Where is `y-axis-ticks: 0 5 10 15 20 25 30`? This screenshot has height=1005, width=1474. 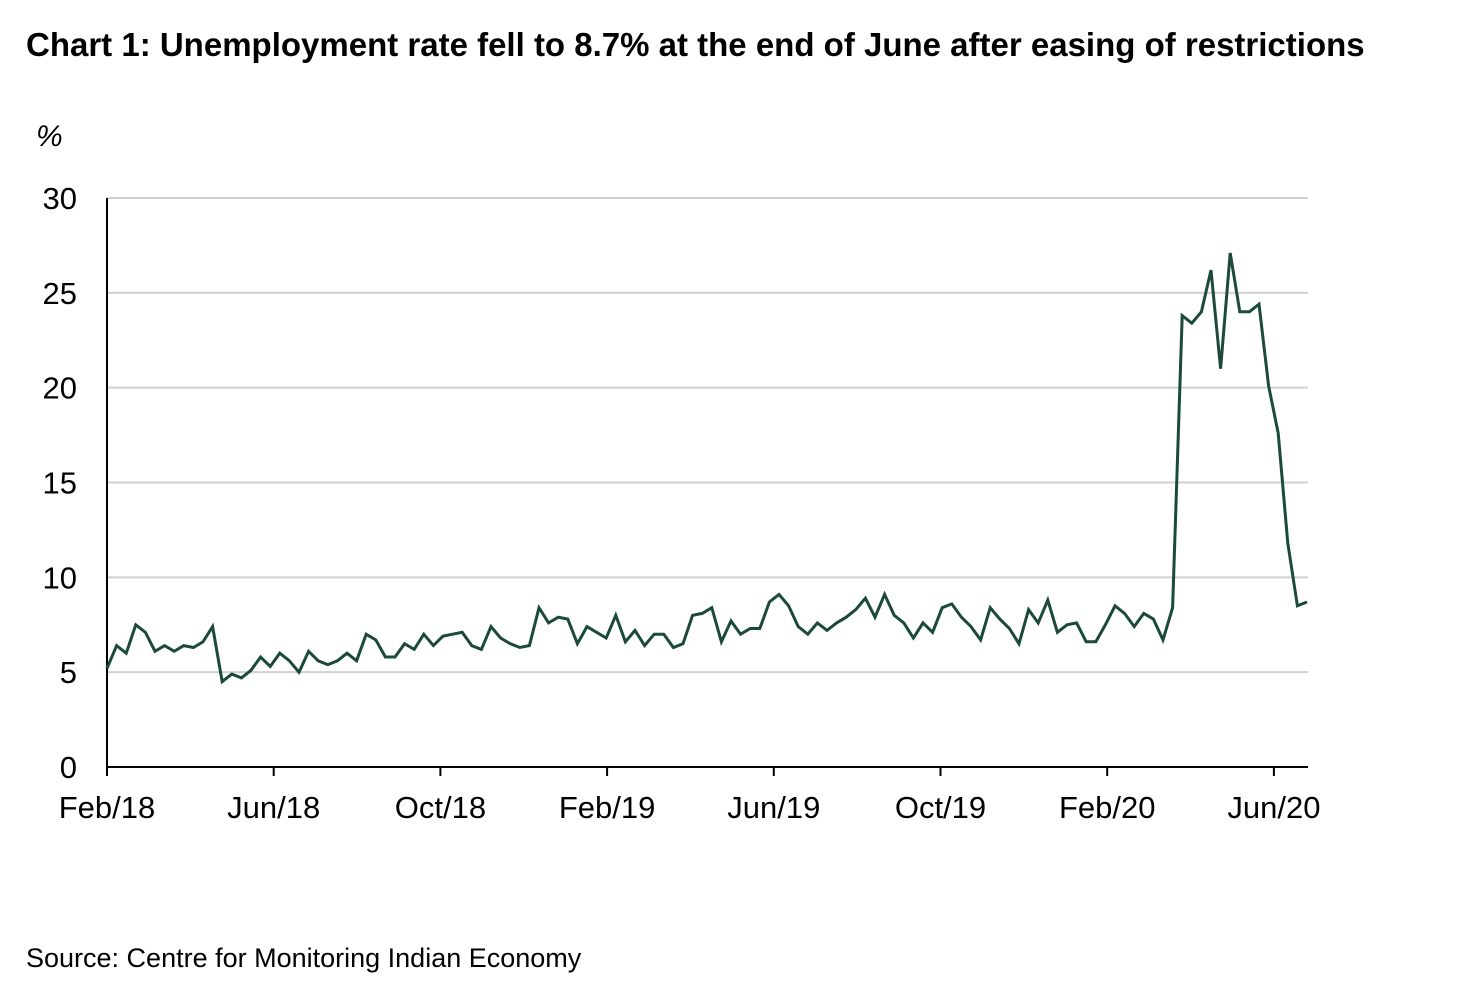
y-axis-ticks: 0 5 10 15 20 25 30 is located at coordinates (60, 483).